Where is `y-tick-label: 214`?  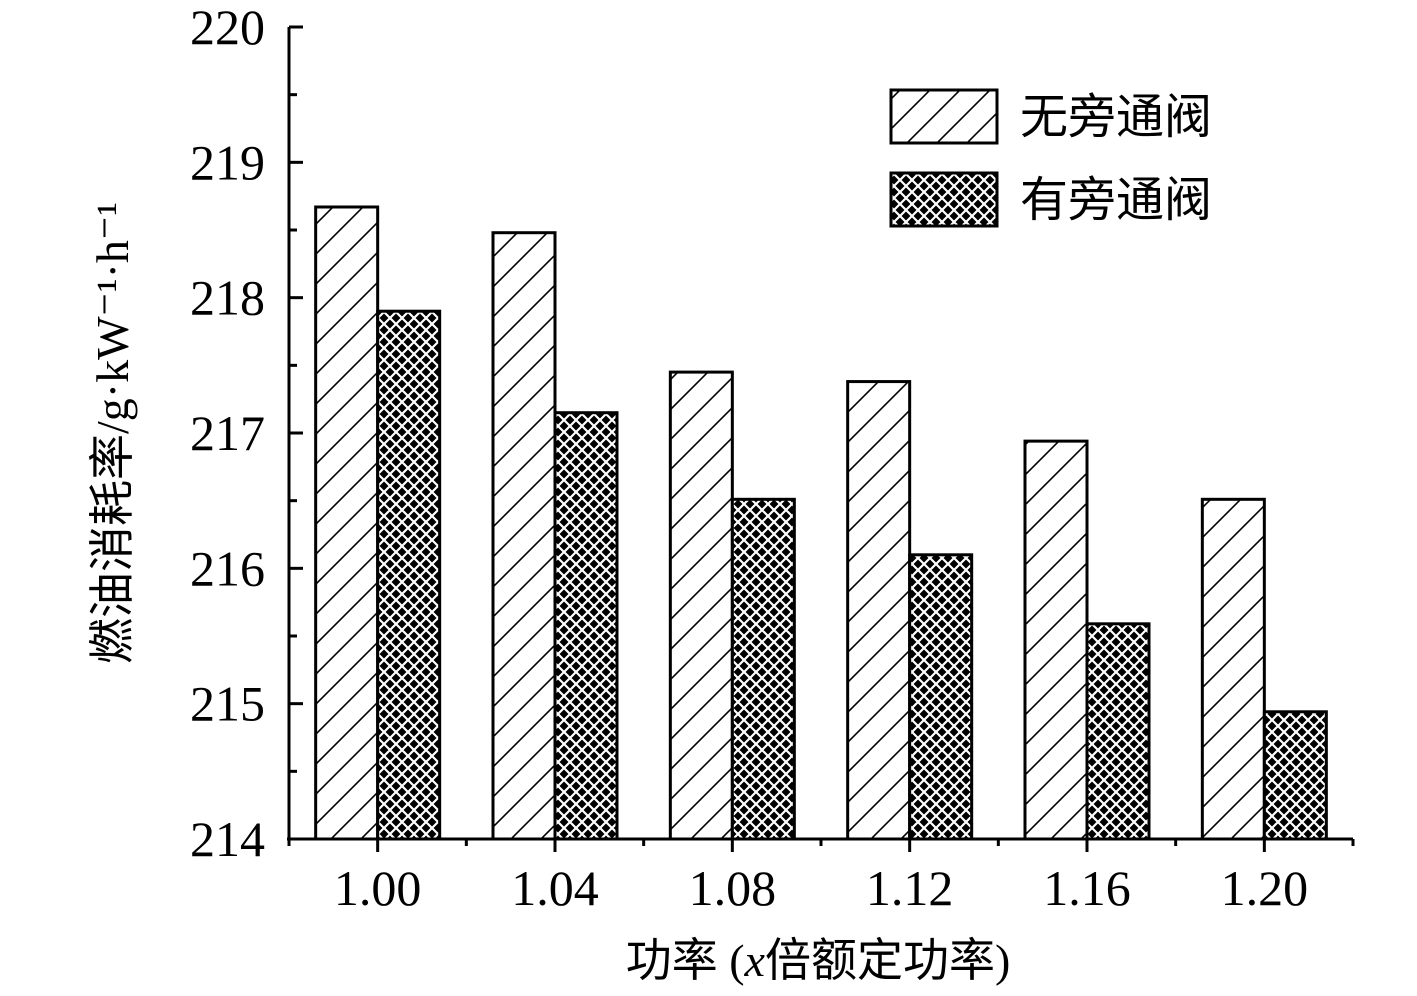
y-tick-label: 214 is located at coordinates (227, 839).